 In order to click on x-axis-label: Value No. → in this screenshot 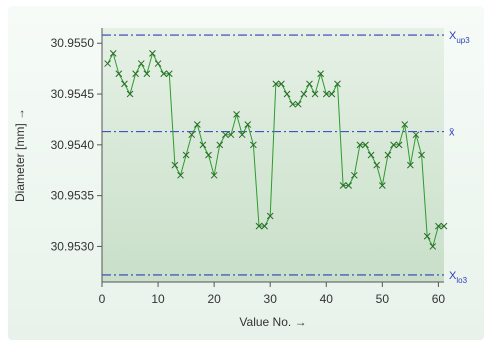, I will do `click(272, 322)`.